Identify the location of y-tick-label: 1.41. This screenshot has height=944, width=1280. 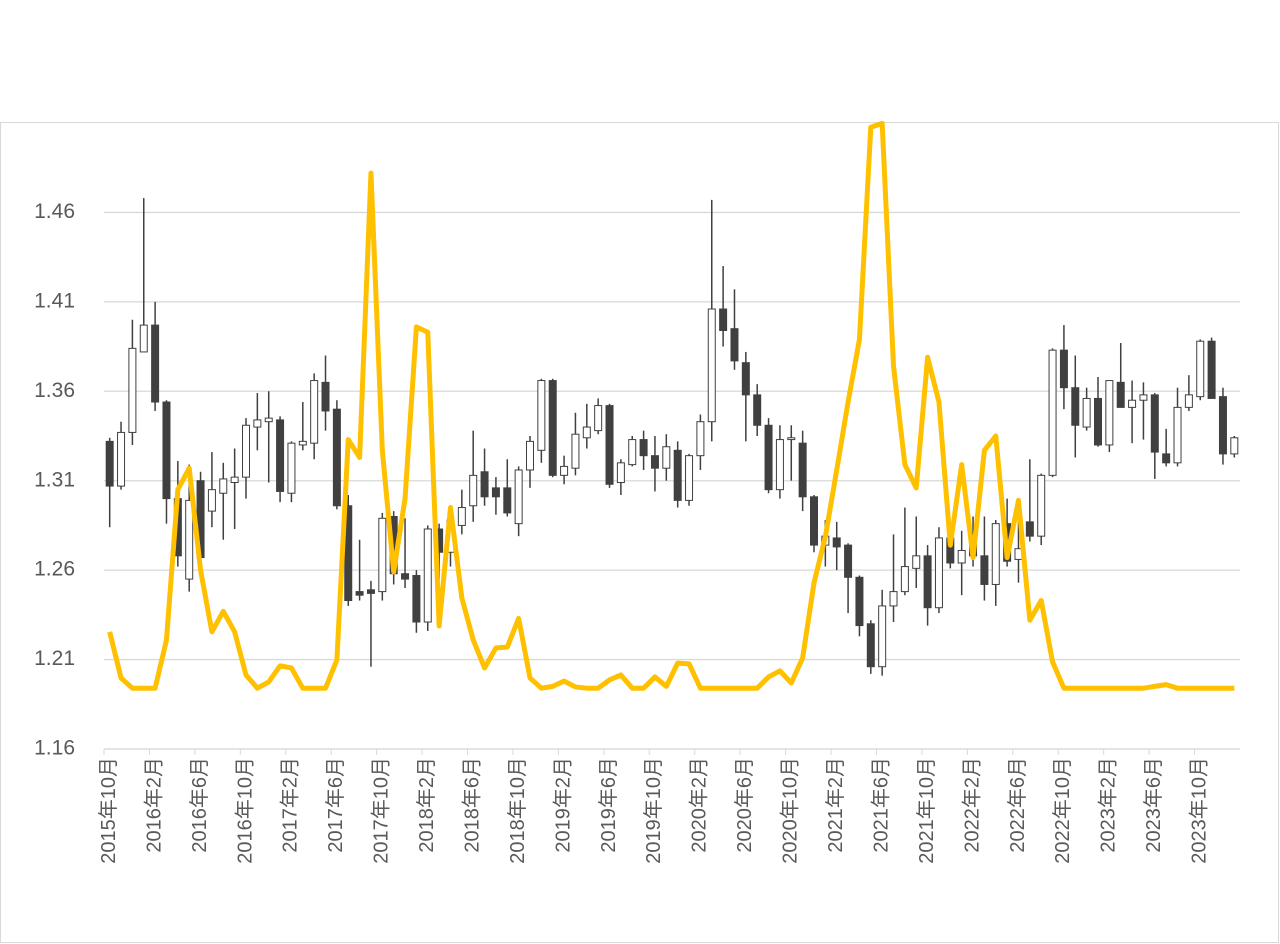
(54, 300).